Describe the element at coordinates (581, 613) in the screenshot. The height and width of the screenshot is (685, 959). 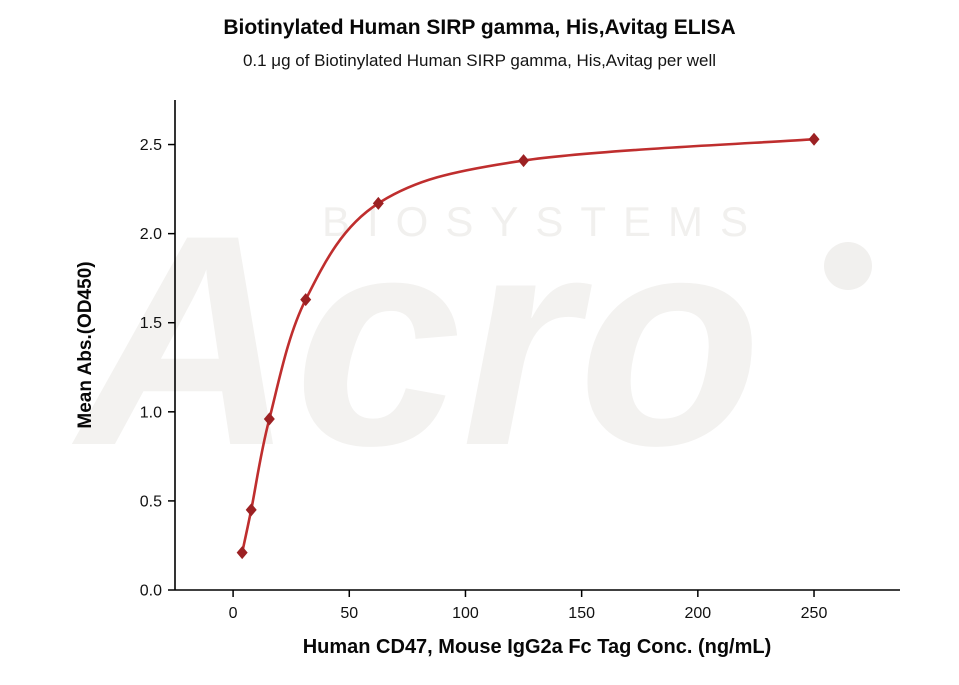
I see `x-tick-label: 150` at that location.